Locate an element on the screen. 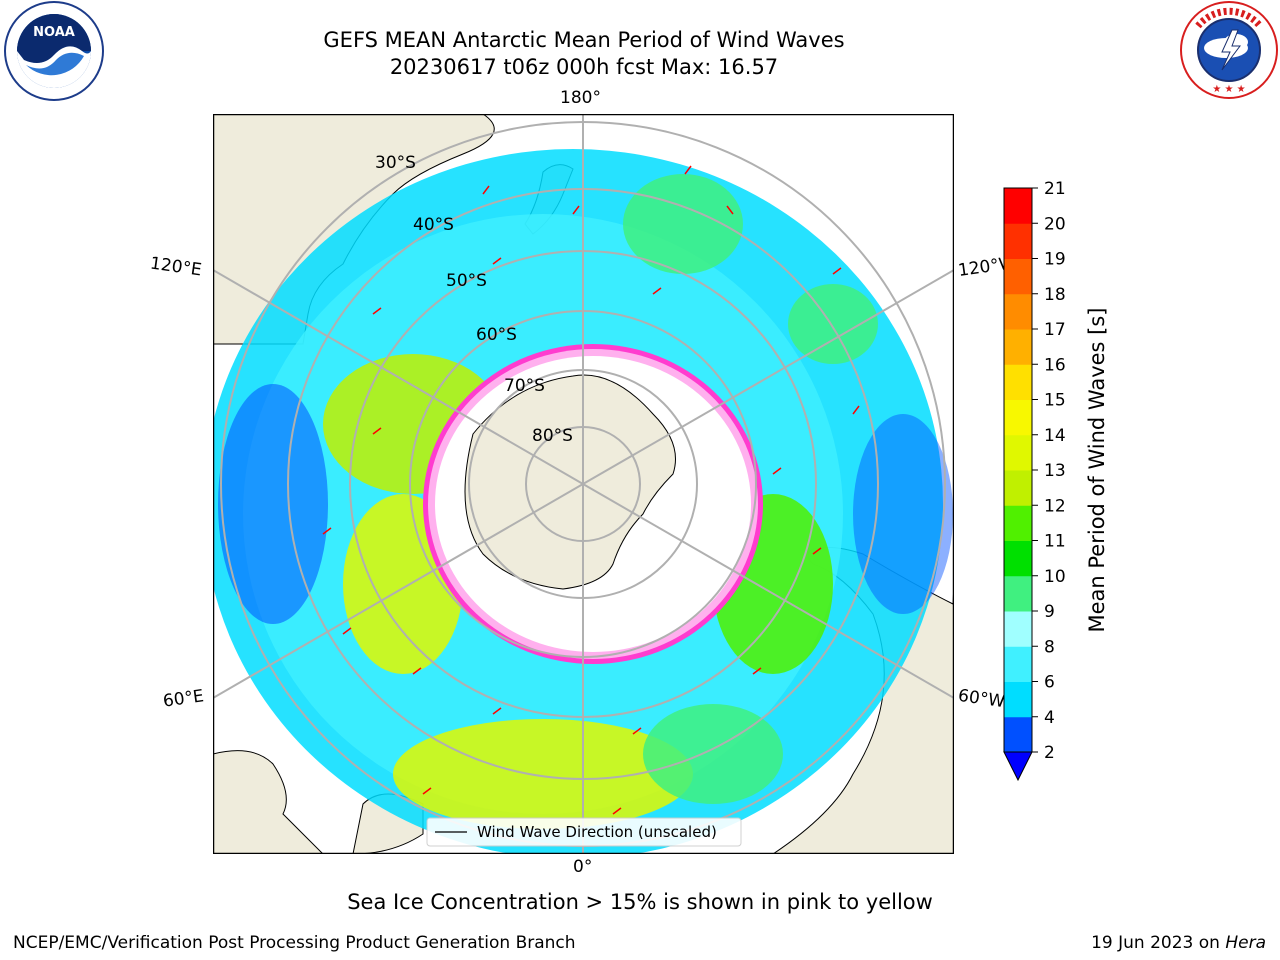  lon-label-180: 180° is located at coordinates (580, 98).